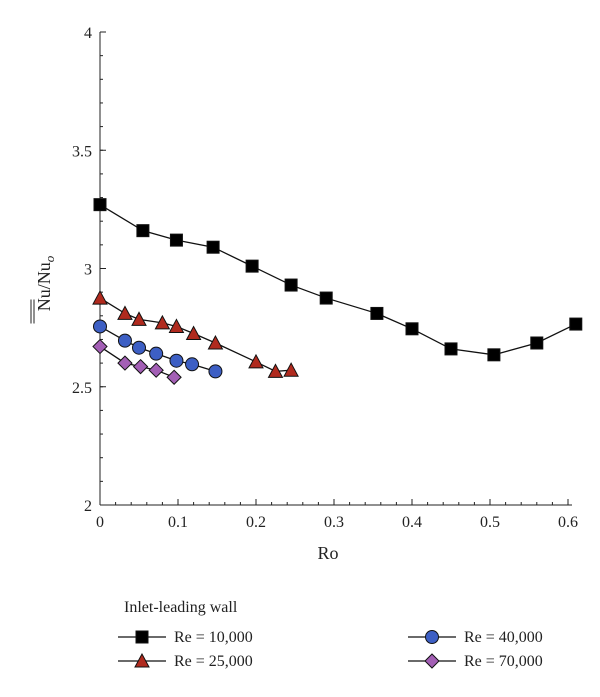 This screenshot has height=697, width=600. What do you see at coordinates (503, 637) in the screenshot?
I see `legend-label: Re = 40,000` at bounding box center [503, 637].